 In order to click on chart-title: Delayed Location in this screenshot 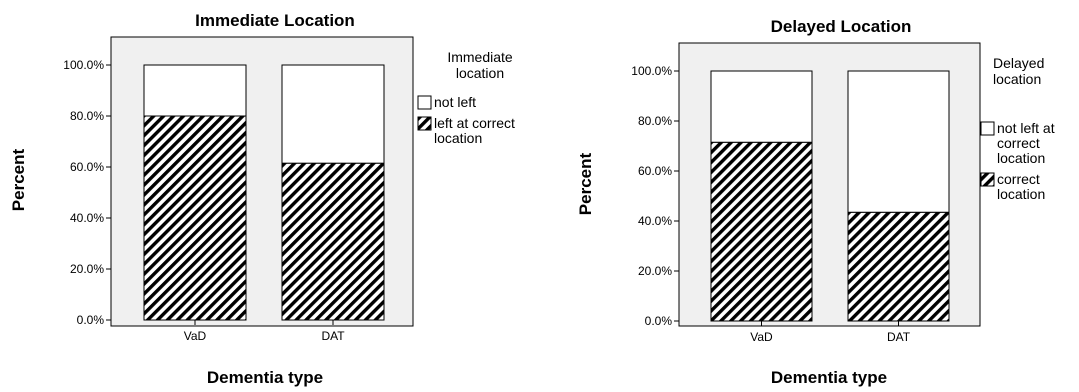, I will do `click(841, 26)`.